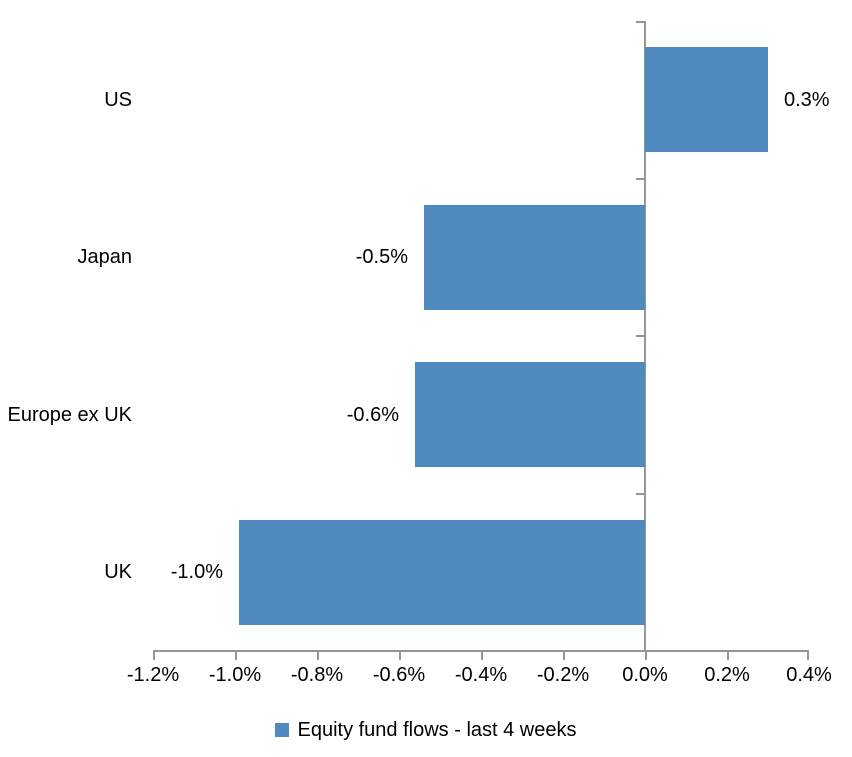 The width and height of the screenshot is (852, 757). I want to click on x-tick-label: -0.6%, so click(399, 675).